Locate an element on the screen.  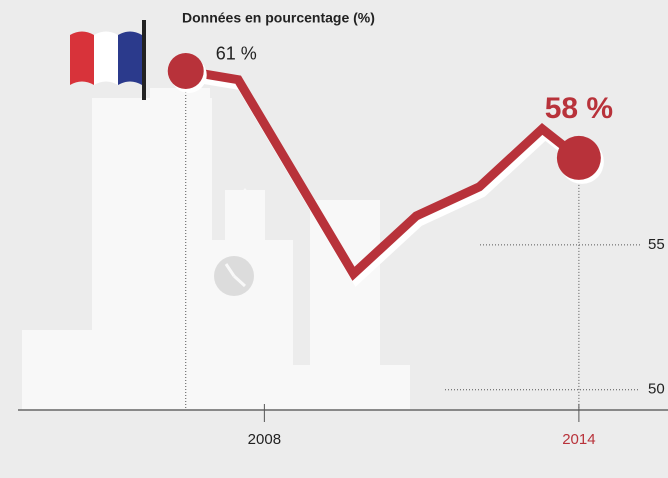
y-tick-label: 55 is located at coordinates (656, 244).